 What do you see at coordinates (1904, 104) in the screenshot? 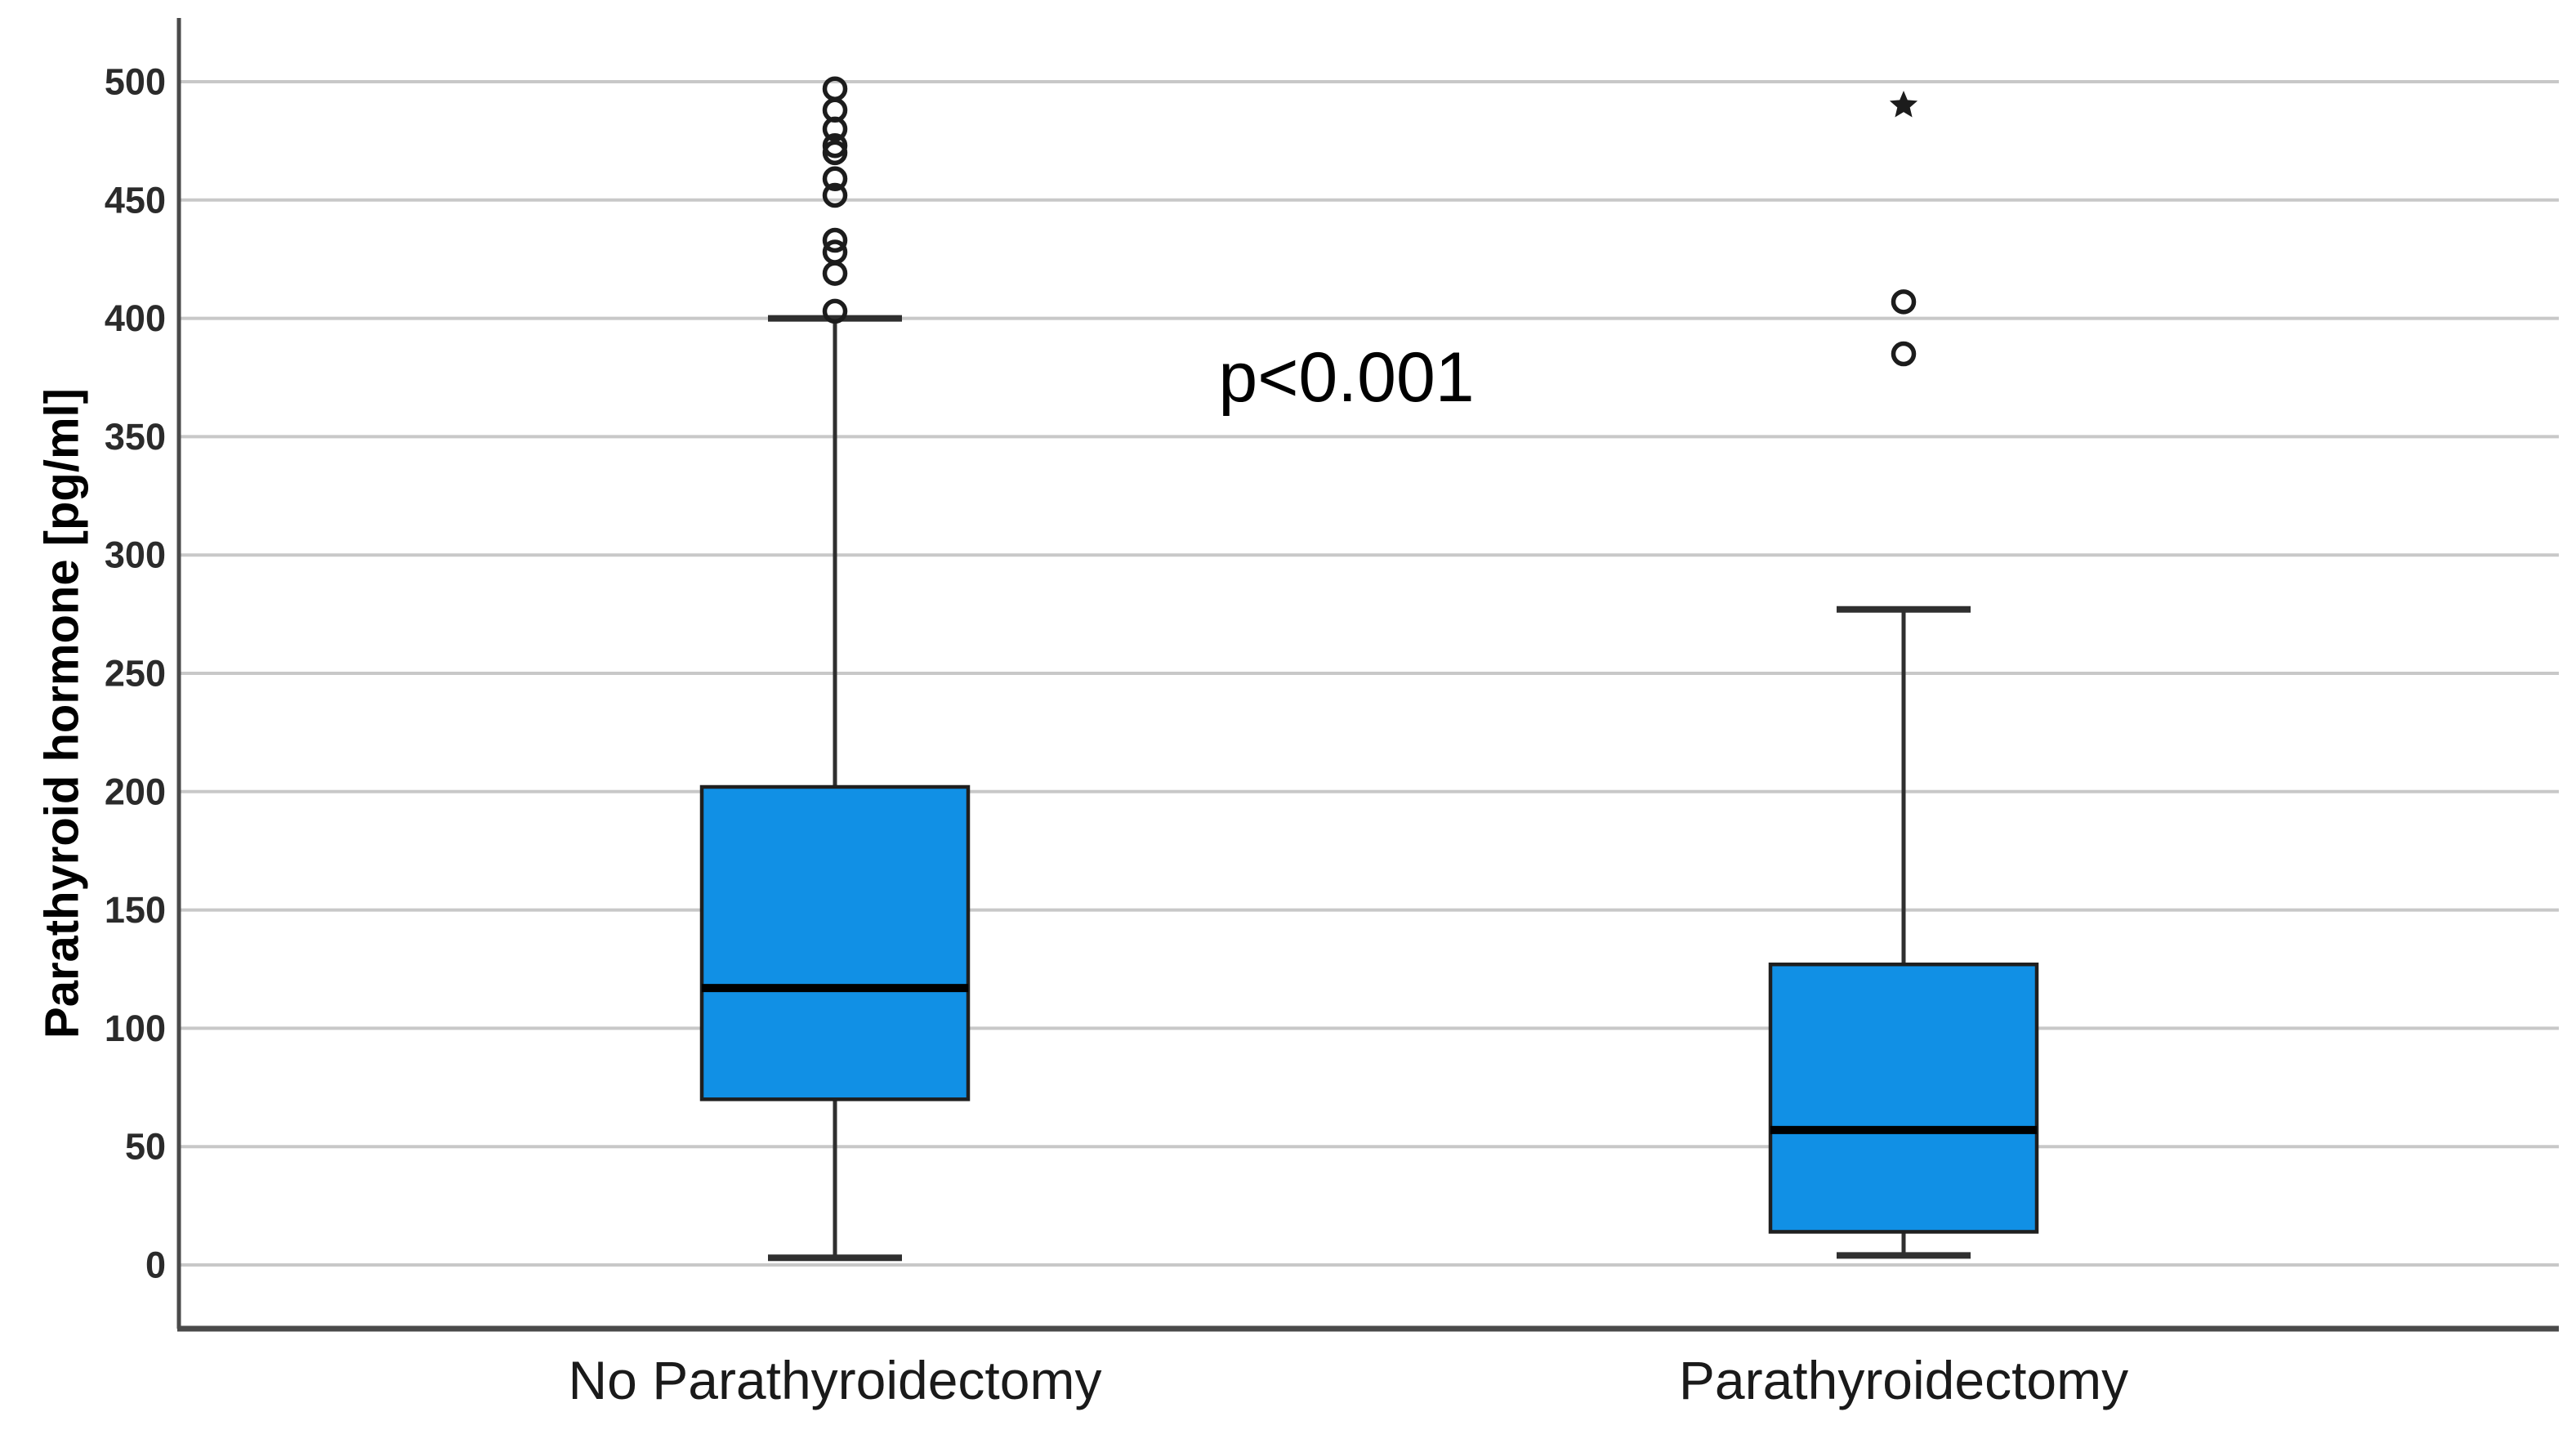
I see `extreme-outlier-star-parathyroidectomy` at bounding box center [1904, 104].